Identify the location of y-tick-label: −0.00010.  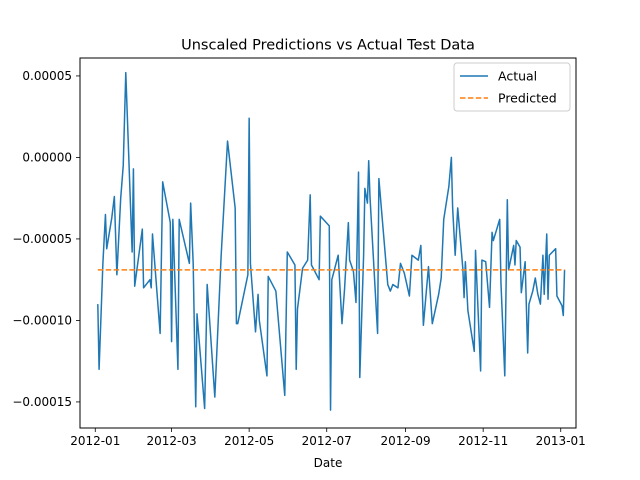
(42, 321).